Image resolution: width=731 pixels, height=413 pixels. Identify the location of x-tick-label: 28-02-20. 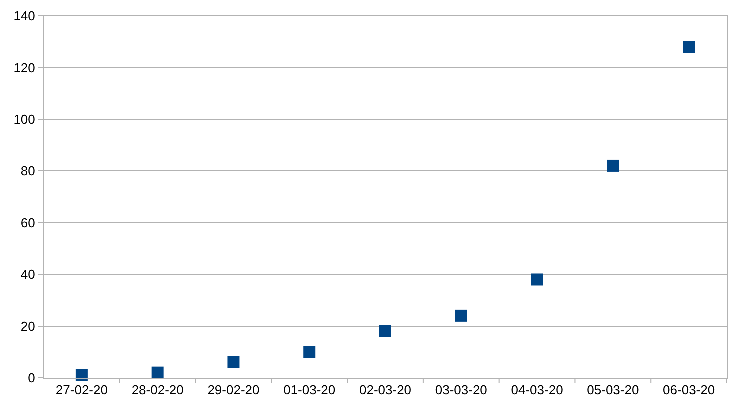
(158, 390).